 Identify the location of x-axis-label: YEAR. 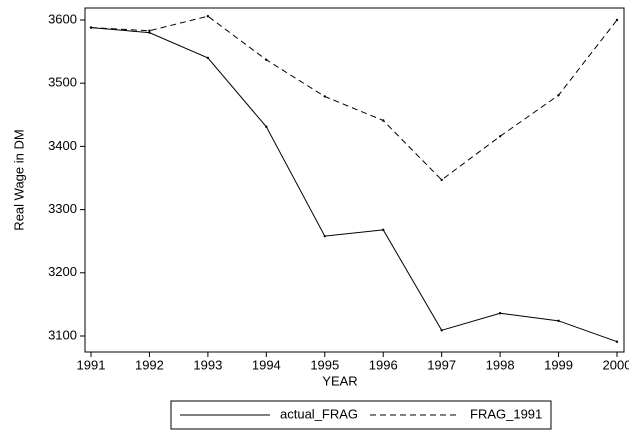
(339, 380).